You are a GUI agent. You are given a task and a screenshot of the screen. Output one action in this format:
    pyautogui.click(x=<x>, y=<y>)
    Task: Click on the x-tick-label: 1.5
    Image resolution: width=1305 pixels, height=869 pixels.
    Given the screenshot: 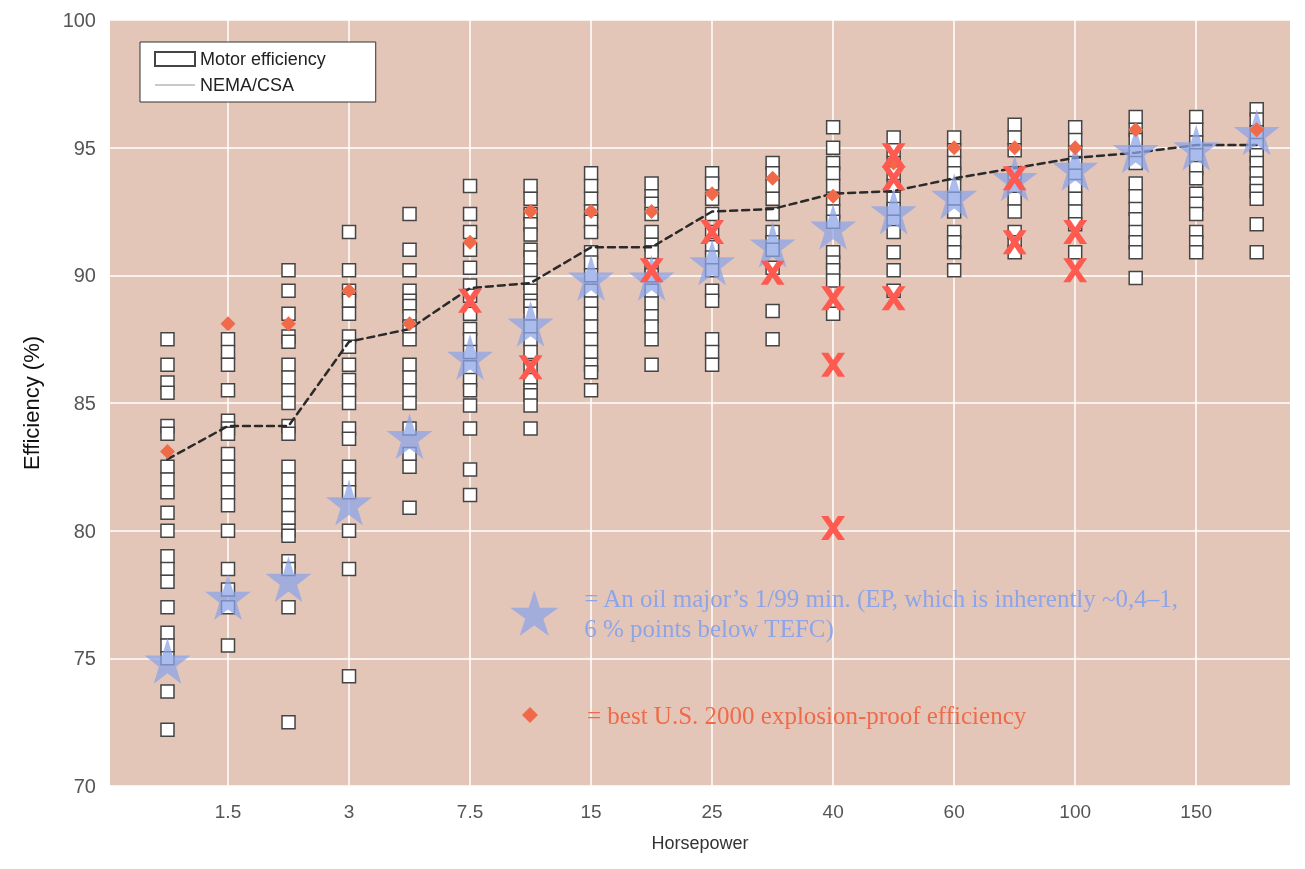 What is the action you would take?
    pyautogui.click(x=228, y=811)
    